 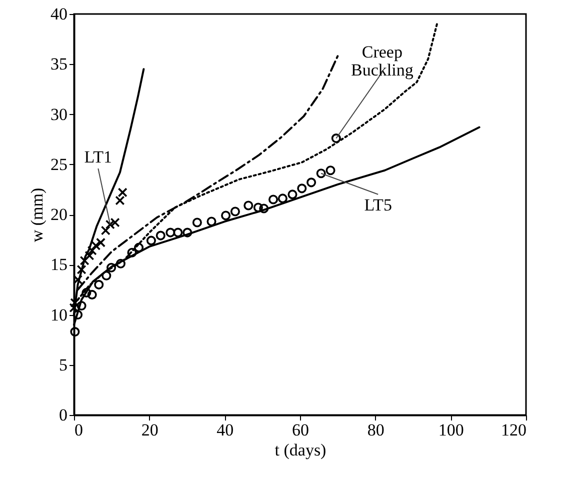 I want to click on y-tick-label: 35, so click(x=59, y=64).